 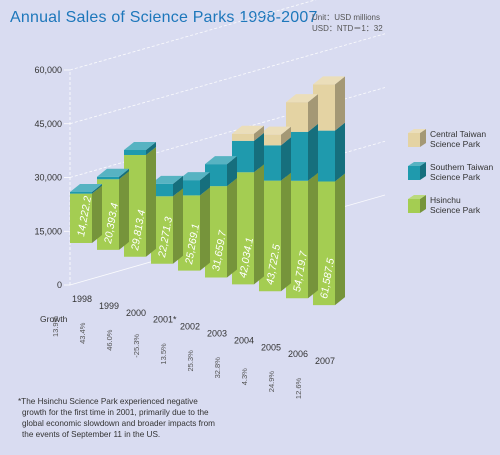 I want to click on y-tick-label: 60,000, so click(x=48, y=70).